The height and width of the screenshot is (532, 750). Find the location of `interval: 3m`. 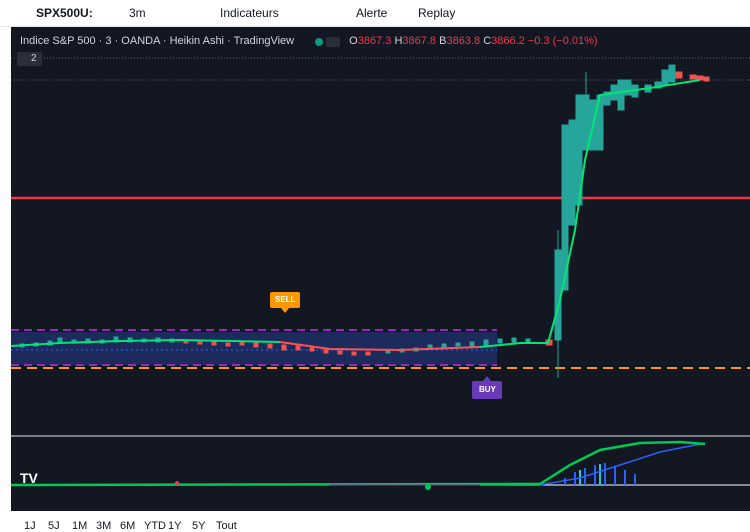

interval: 3m is located at coordinates (137, 13).